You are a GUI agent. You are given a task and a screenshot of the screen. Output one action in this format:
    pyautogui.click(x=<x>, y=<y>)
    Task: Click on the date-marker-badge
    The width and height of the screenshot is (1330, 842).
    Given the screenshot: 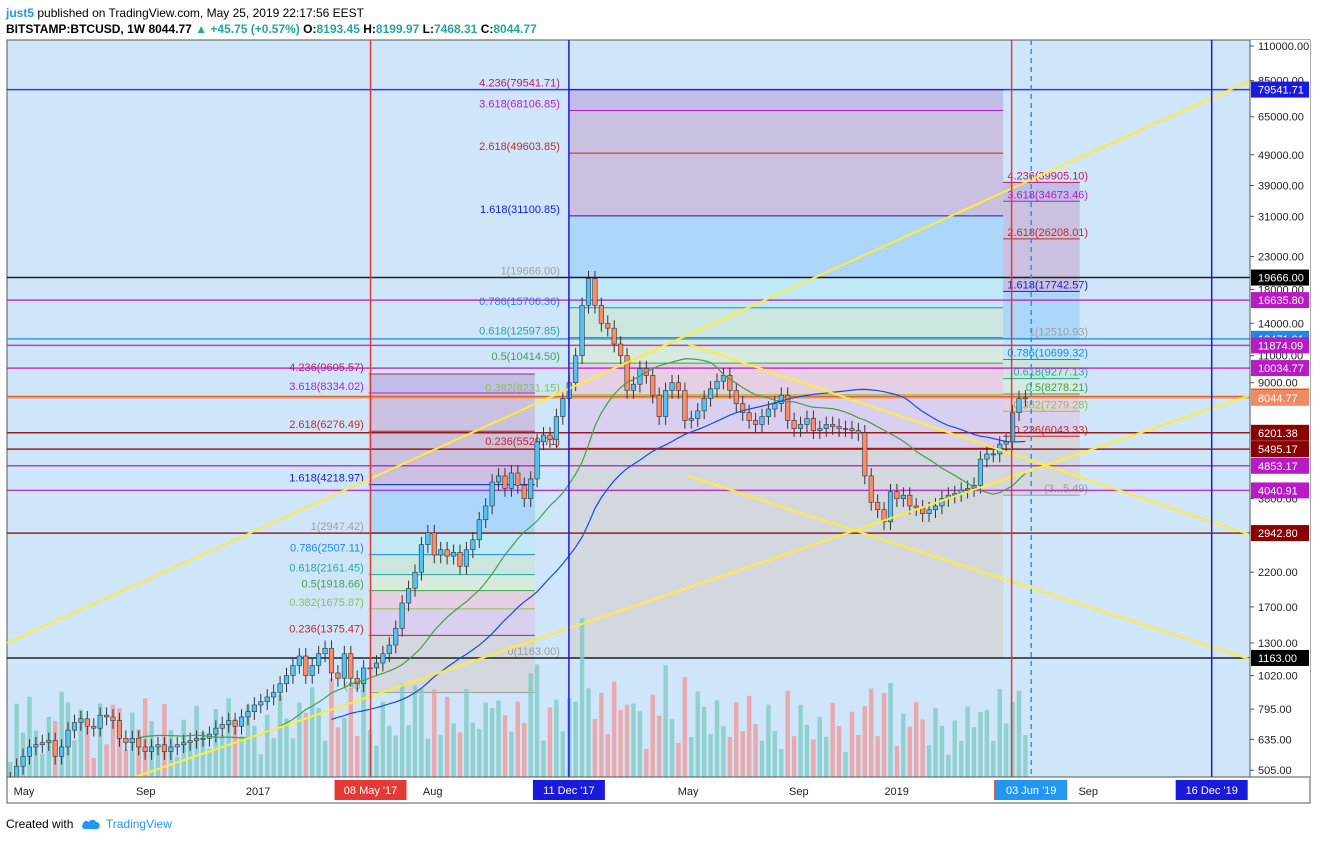 What is the action you would take?
    pyautogui.click(x=568, y=790)
    